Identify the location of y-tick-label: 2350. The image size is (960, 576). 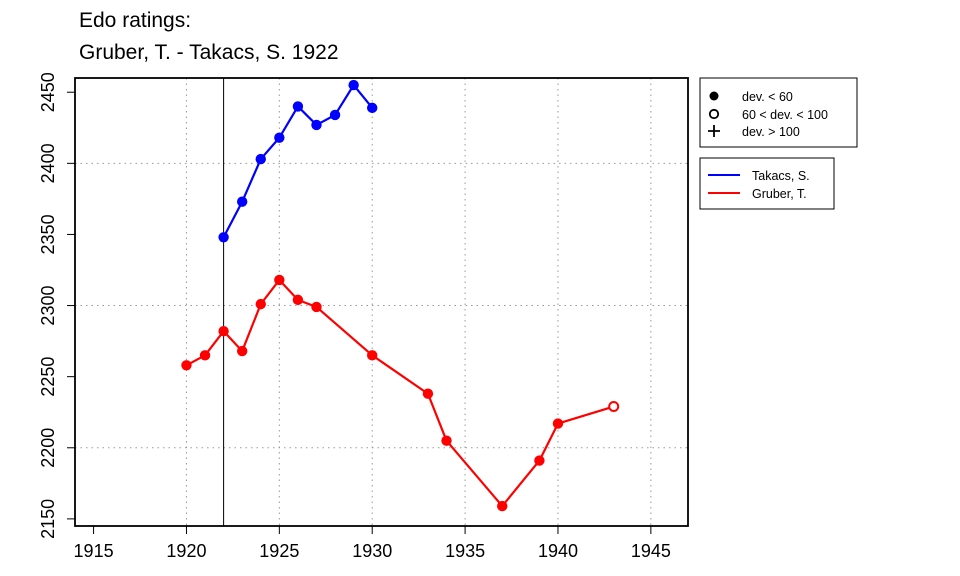
(48, 234).